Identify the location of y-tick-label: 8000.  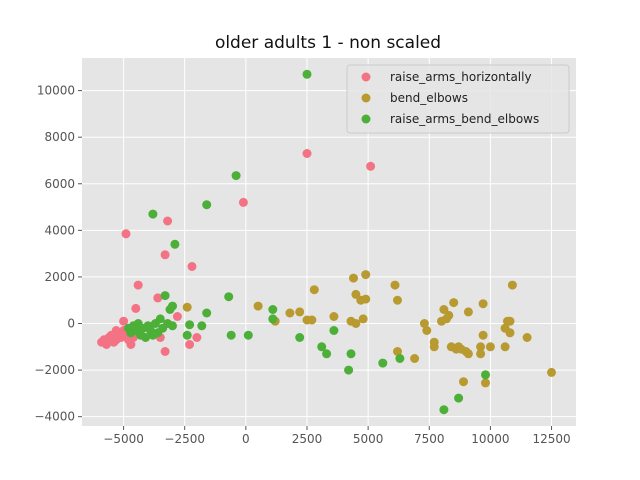
(59, 137).